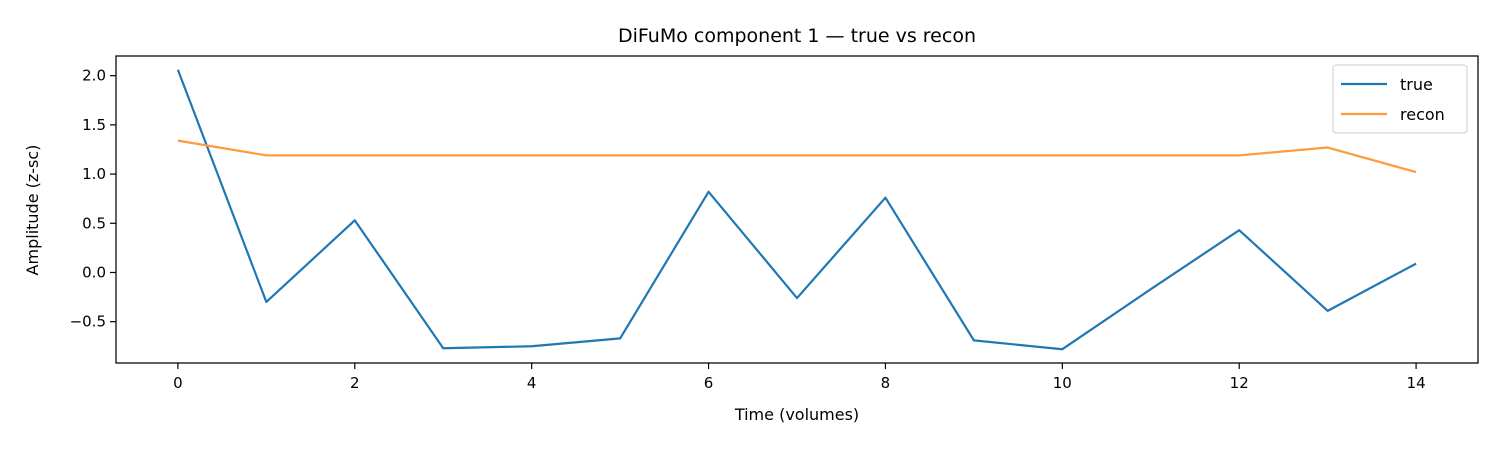 This screenshot has height=450, width=1500. What do you see at coordinates (797, 156) in the screenshot?
I see `series-line-recon` at bounding box center [797, 156].